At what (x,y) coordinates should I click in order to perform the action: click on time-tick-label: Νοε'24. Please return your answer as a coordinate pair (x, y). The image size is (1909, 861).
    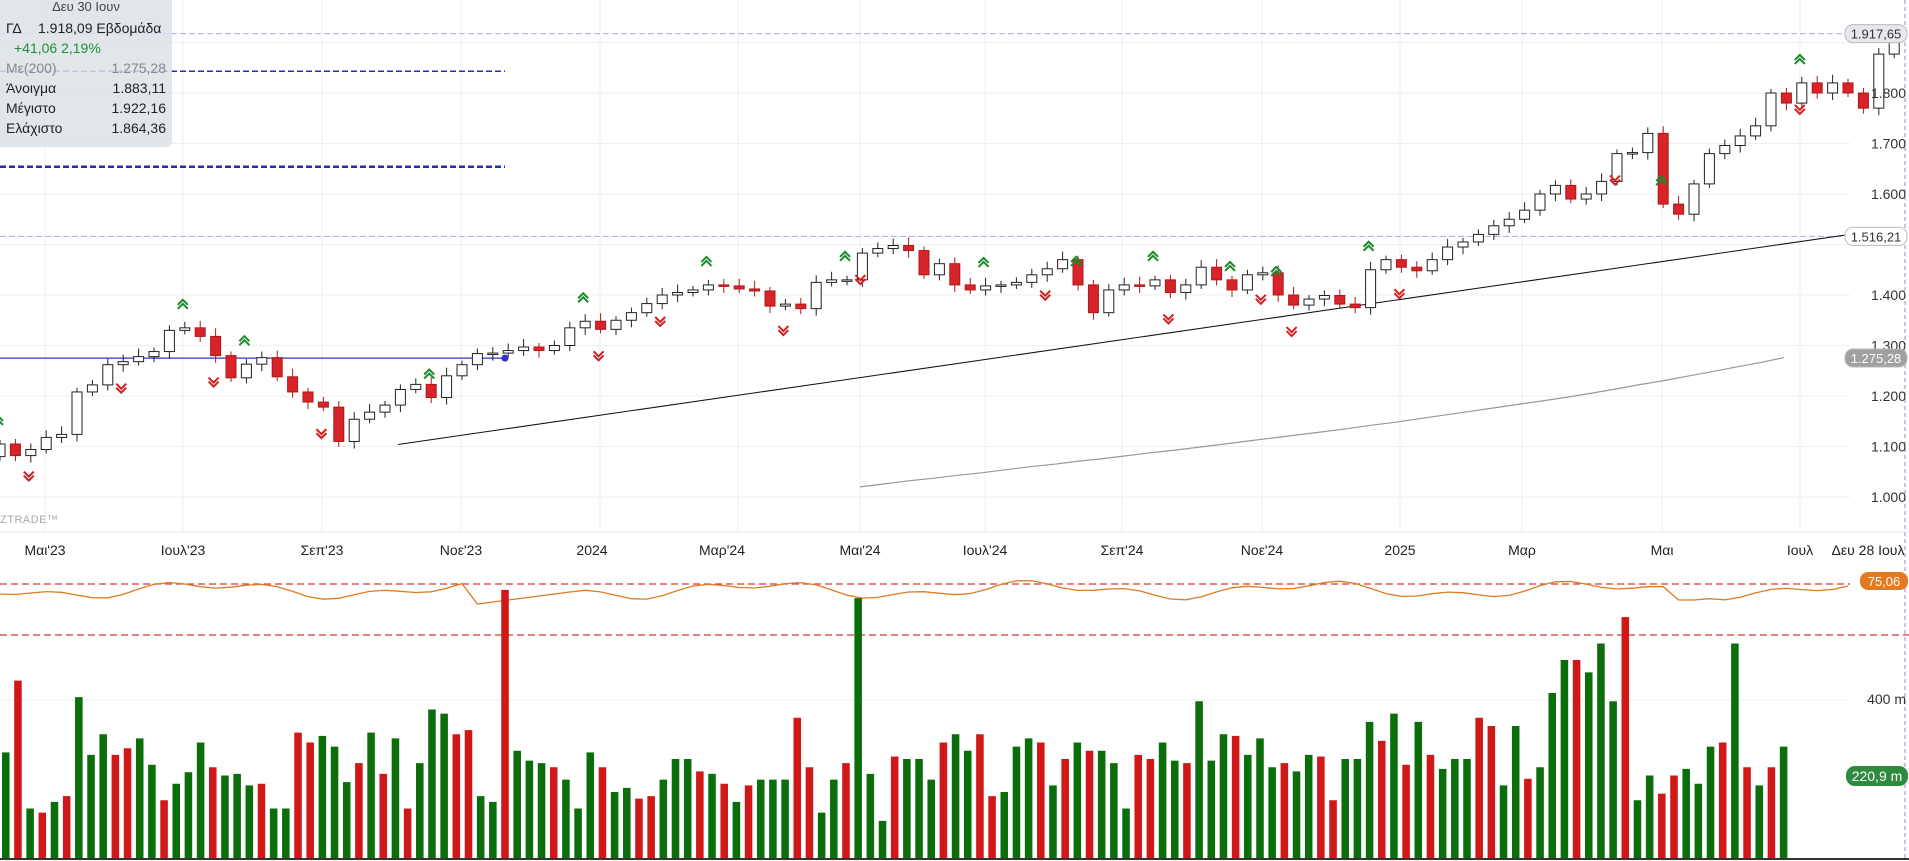
    Looking at the image, I should click on (1262, 550).